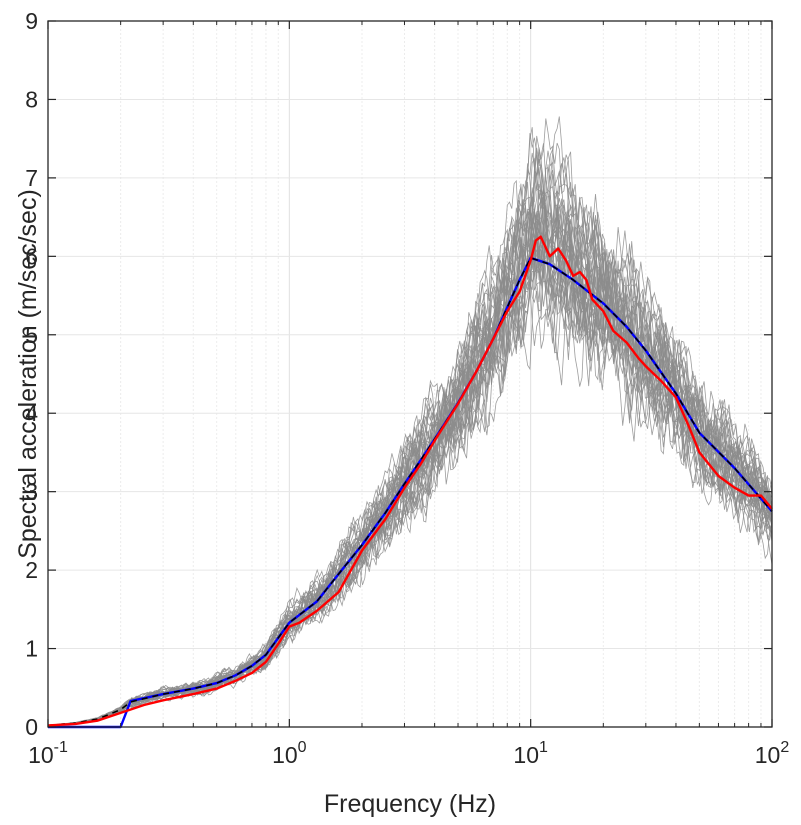 Image resolution: width=801 pixels, height=825 pixels. Describe the element at coordinates (772, 753) in the screenshot. I see `x-tick-label: 10²` at that location.